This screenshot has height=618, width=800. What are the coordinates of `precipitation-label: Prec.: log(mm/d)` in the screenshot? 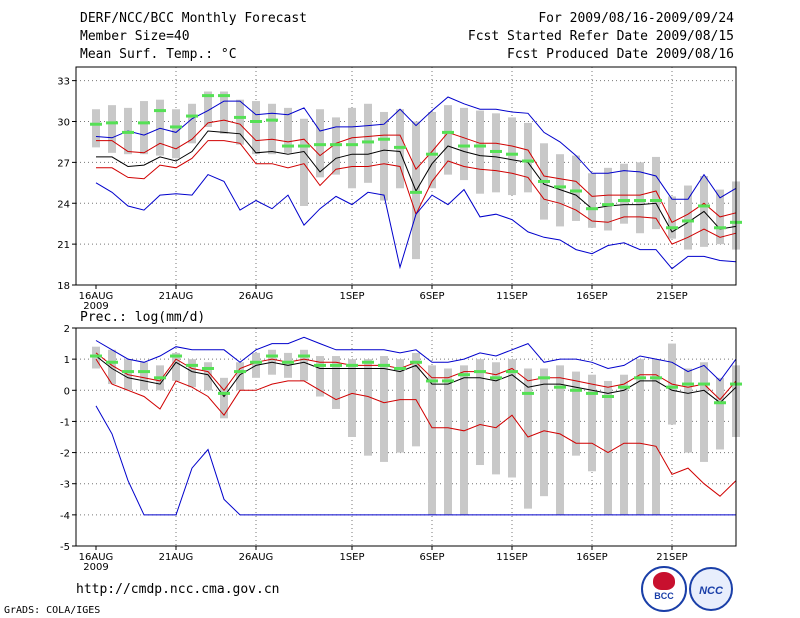 It's located at (143, 317).